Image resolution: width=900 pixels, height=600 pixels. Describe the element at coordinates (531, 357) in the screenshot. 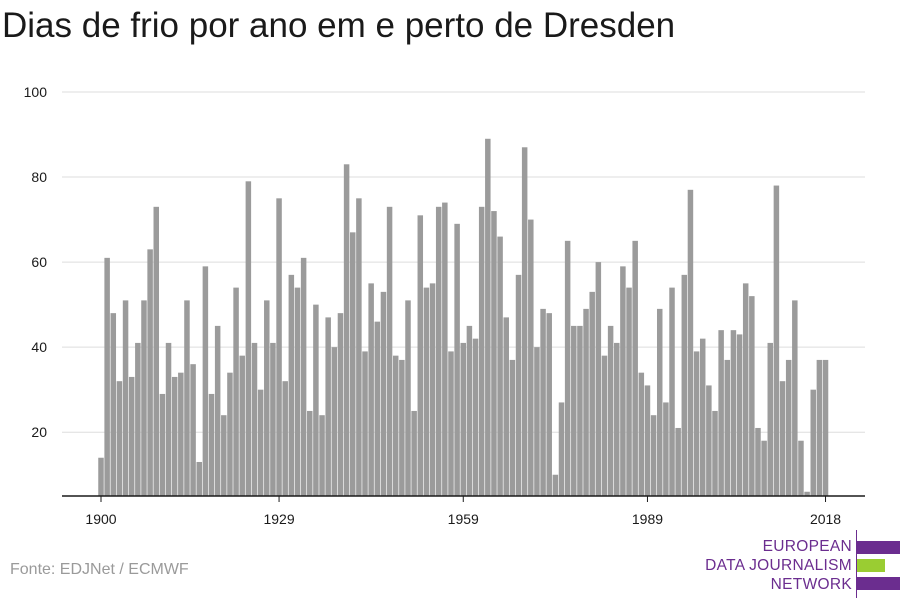

I see `bar-1970` at that location.